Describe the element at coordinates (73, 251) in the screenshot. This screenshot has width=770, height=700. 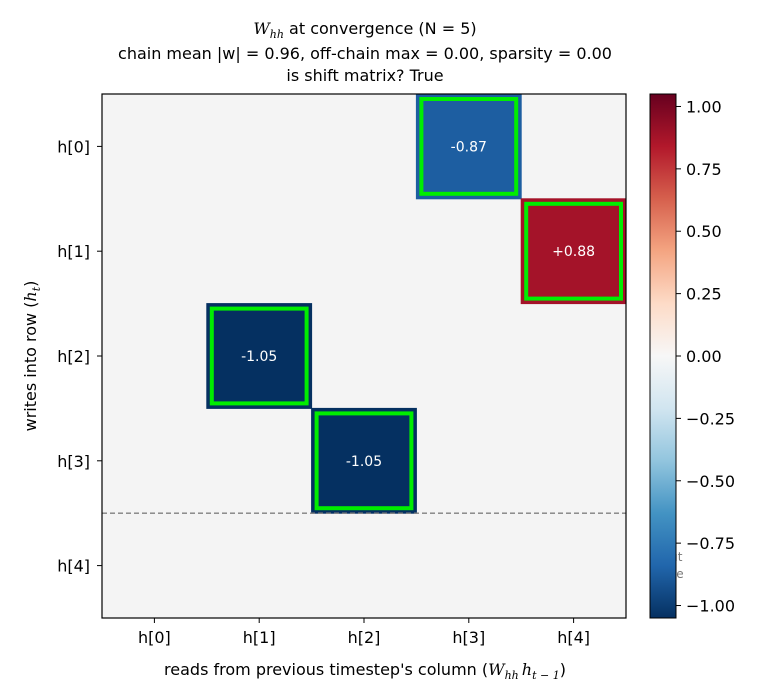
I see `y-tick-label: h[1]` at that location.